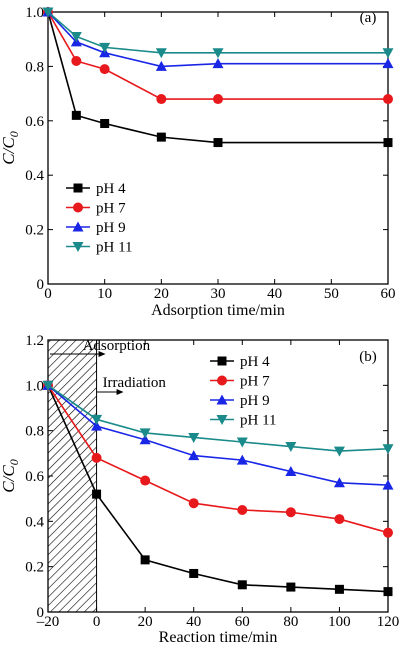 The height and width of the screenshot is (654, 400). I want to click on x-tick-label: 120, so click(388, 622).